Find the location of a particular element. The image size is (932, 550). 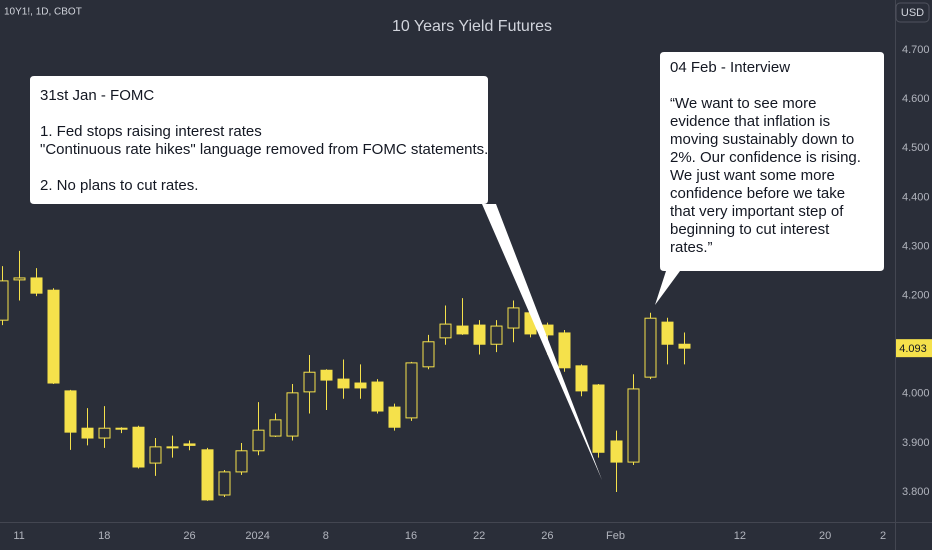

callout-interview is located at coordinates (769, 178).